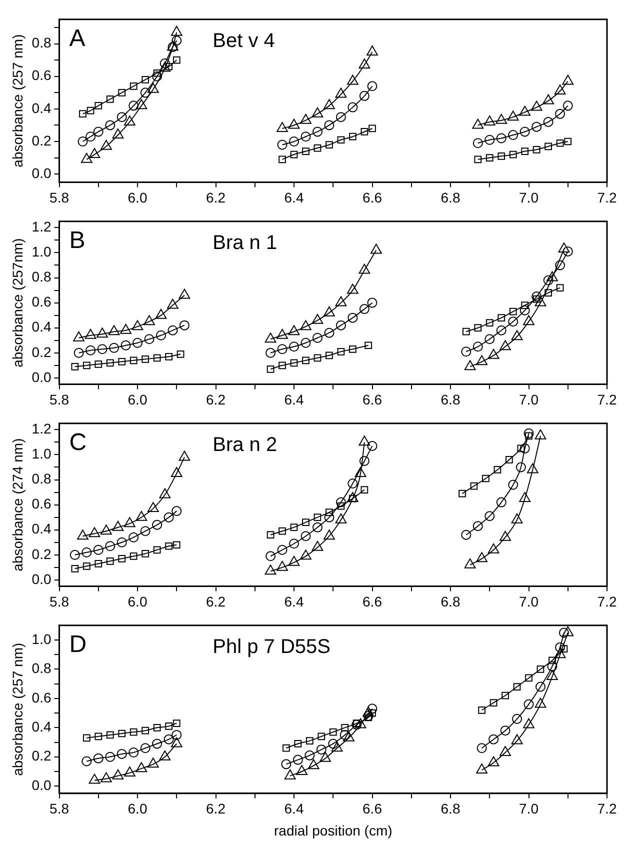 The image size is (629, 857). I want to click on chart-title: C, so click(78, 442).